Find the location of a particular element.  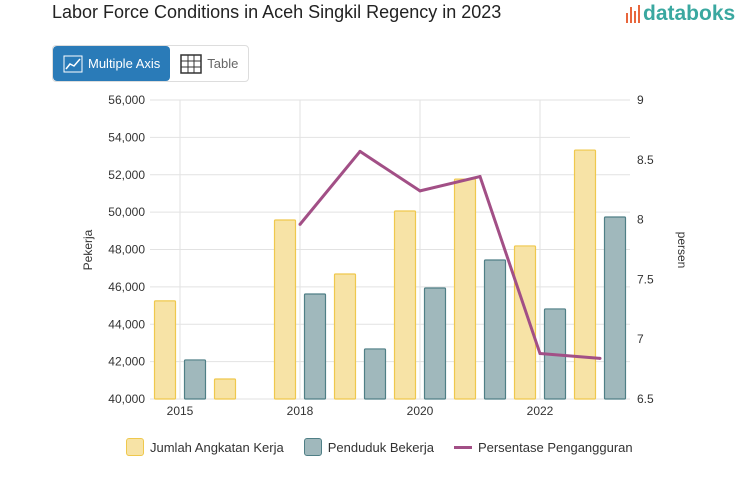

y2-tick-label: 7 is located at coordinates (640, 339).